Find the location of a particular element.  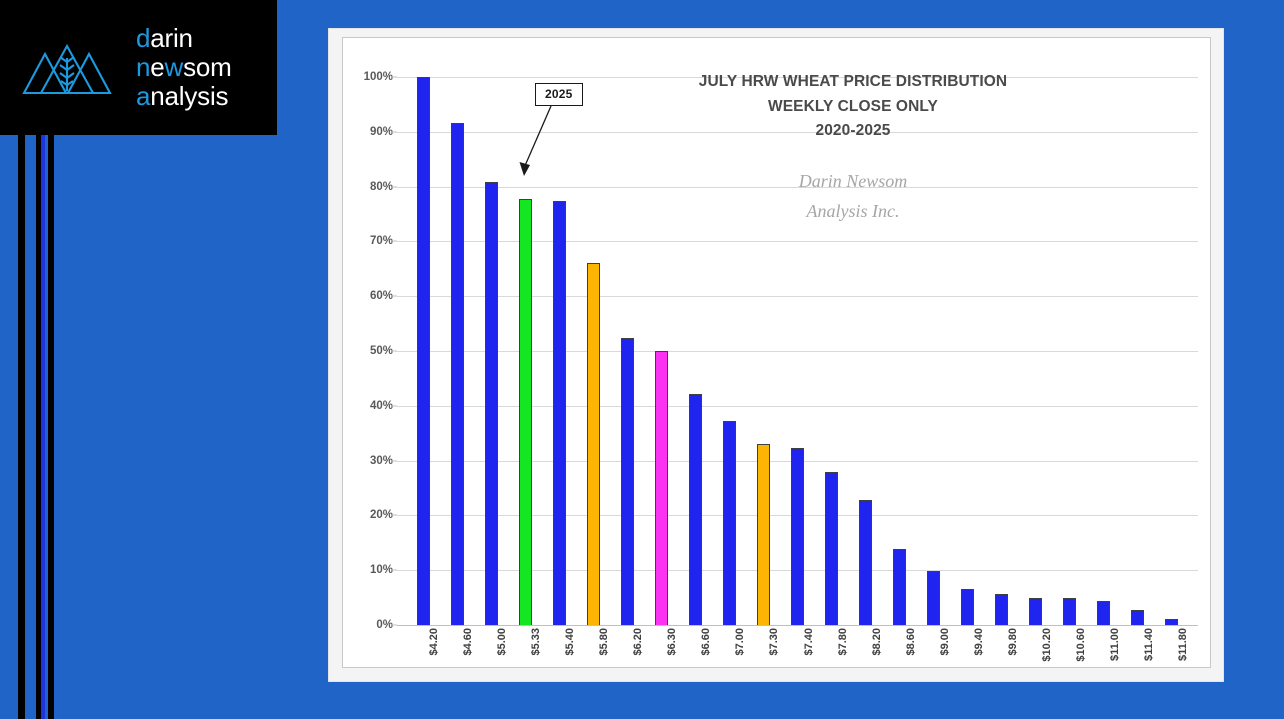

brand-accent-a: a is located at coordinates (143, 96).